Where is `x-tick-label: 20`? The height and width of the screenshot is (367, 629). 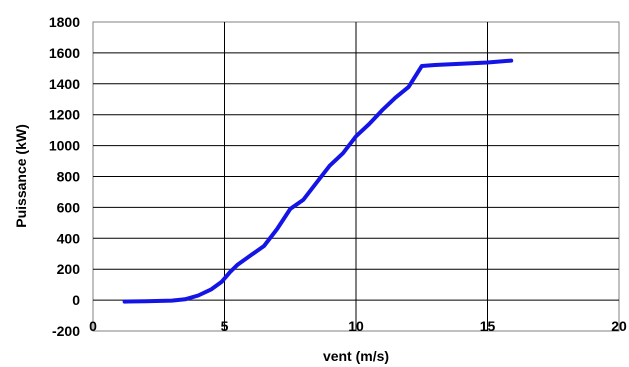 x-tick-label: 20 is located at coordinates (619, 326).